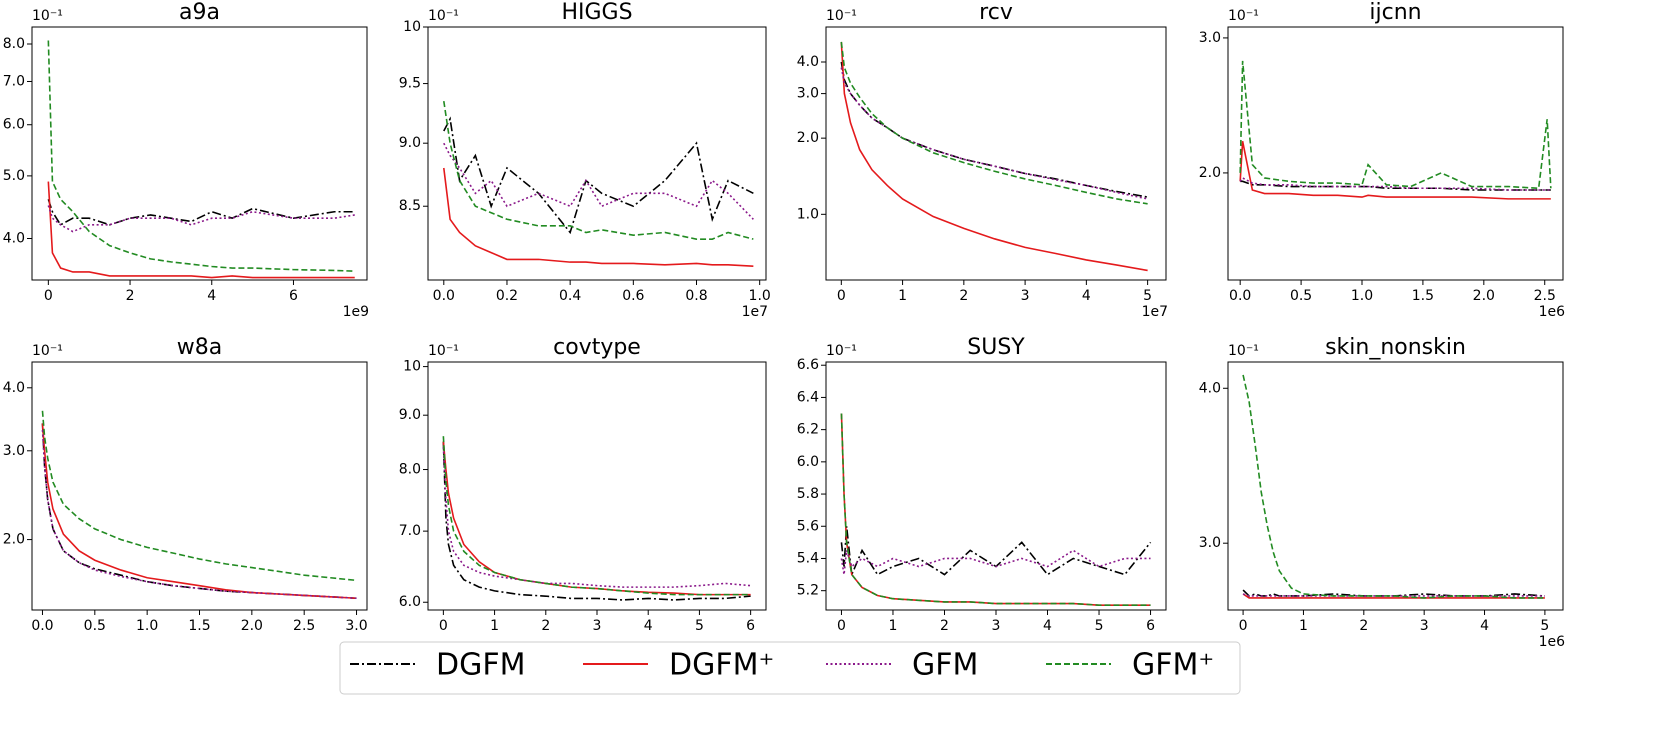  Describe the element at coordinates (1545, 296) in the screenshot. I see `x-tick-label: 2.5` at that location.